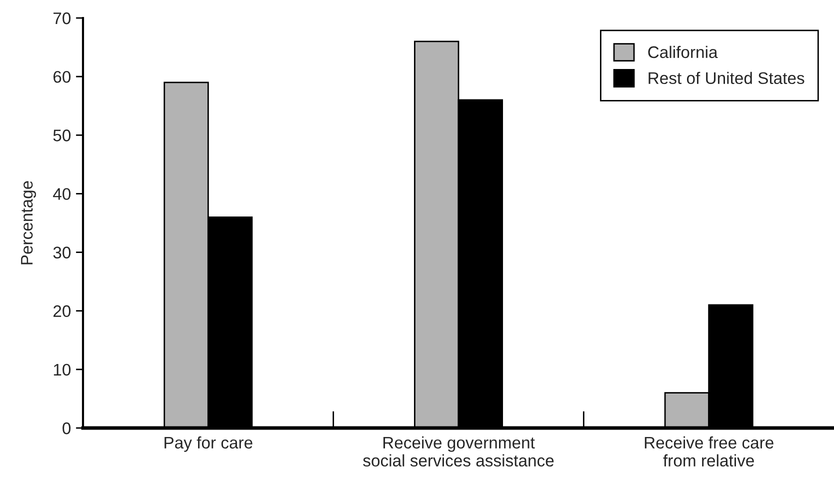 The width and height of the screenshot is (834, 481). I want to click on y-tick-label: 50, so click(62, 136).